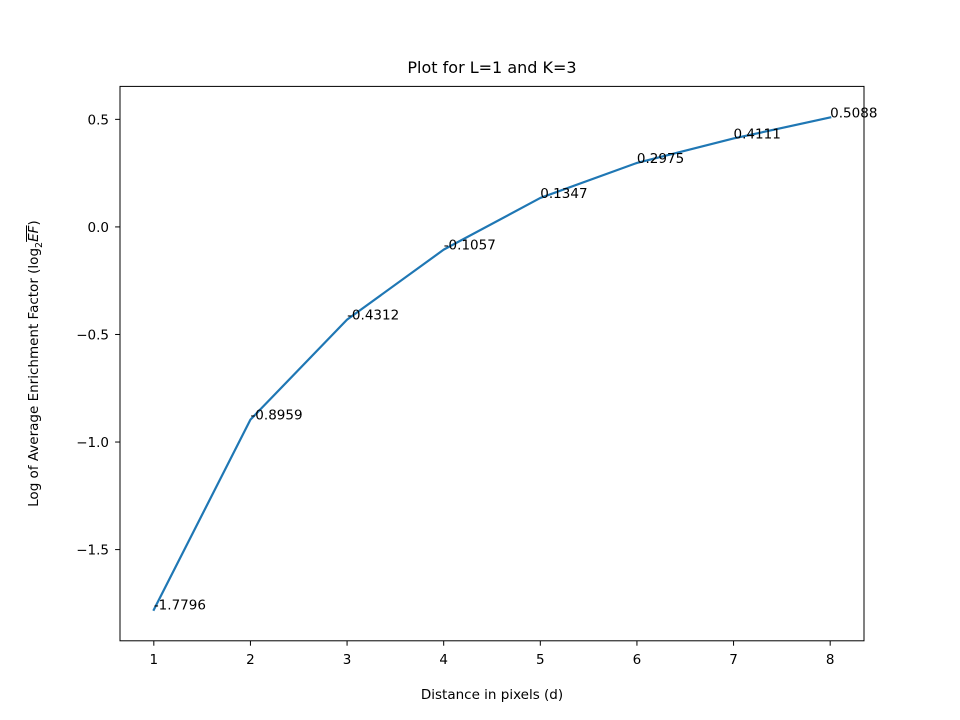 Image resolution: width=960 pixels, height=720 pixels. What do you see at coordinates (373, 316) in the screenshot?
I see `data-label: -0.4312` at bounding box center [373, 316].